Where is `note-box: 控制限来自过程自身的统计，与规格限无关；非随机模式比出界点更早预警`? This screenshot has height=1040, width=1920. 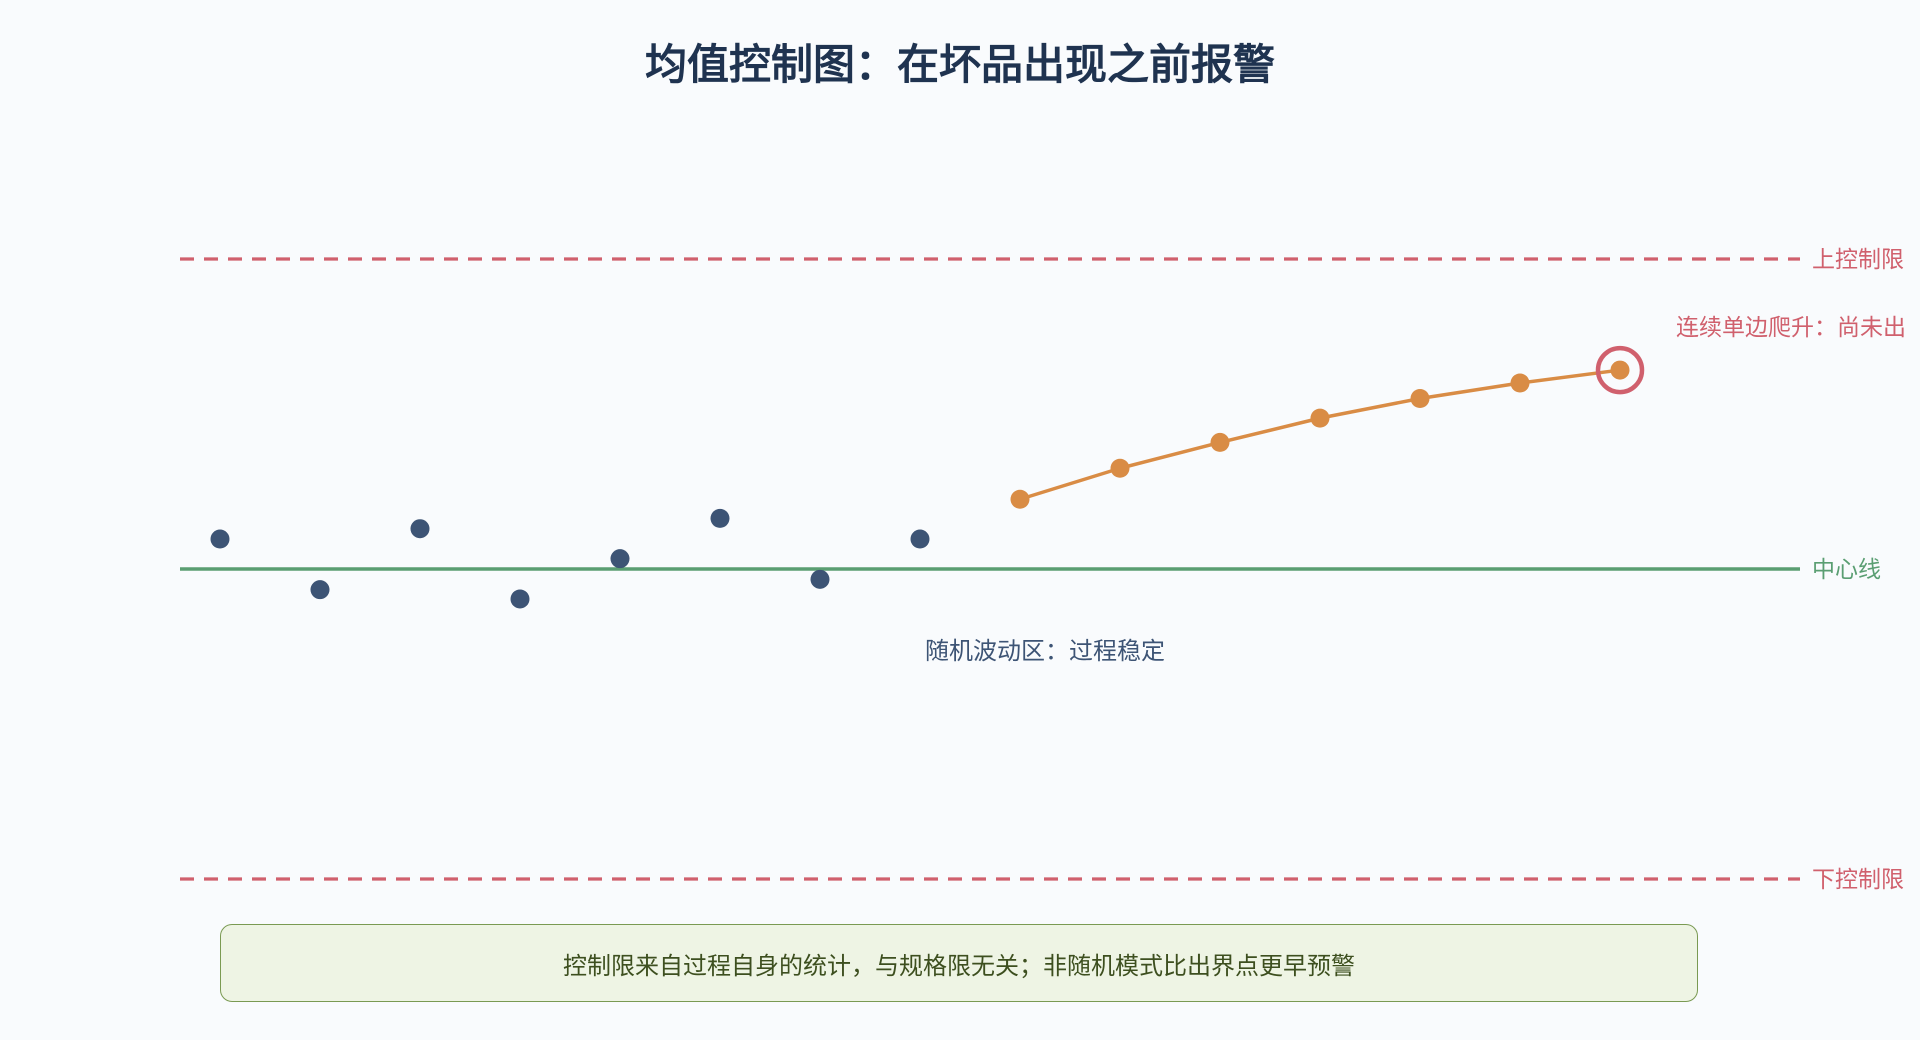 note-box: 控制限来自过程自身的统计，与规格限无关；非随机模式比出界点更早预警 is located at coordinates (959, 963).